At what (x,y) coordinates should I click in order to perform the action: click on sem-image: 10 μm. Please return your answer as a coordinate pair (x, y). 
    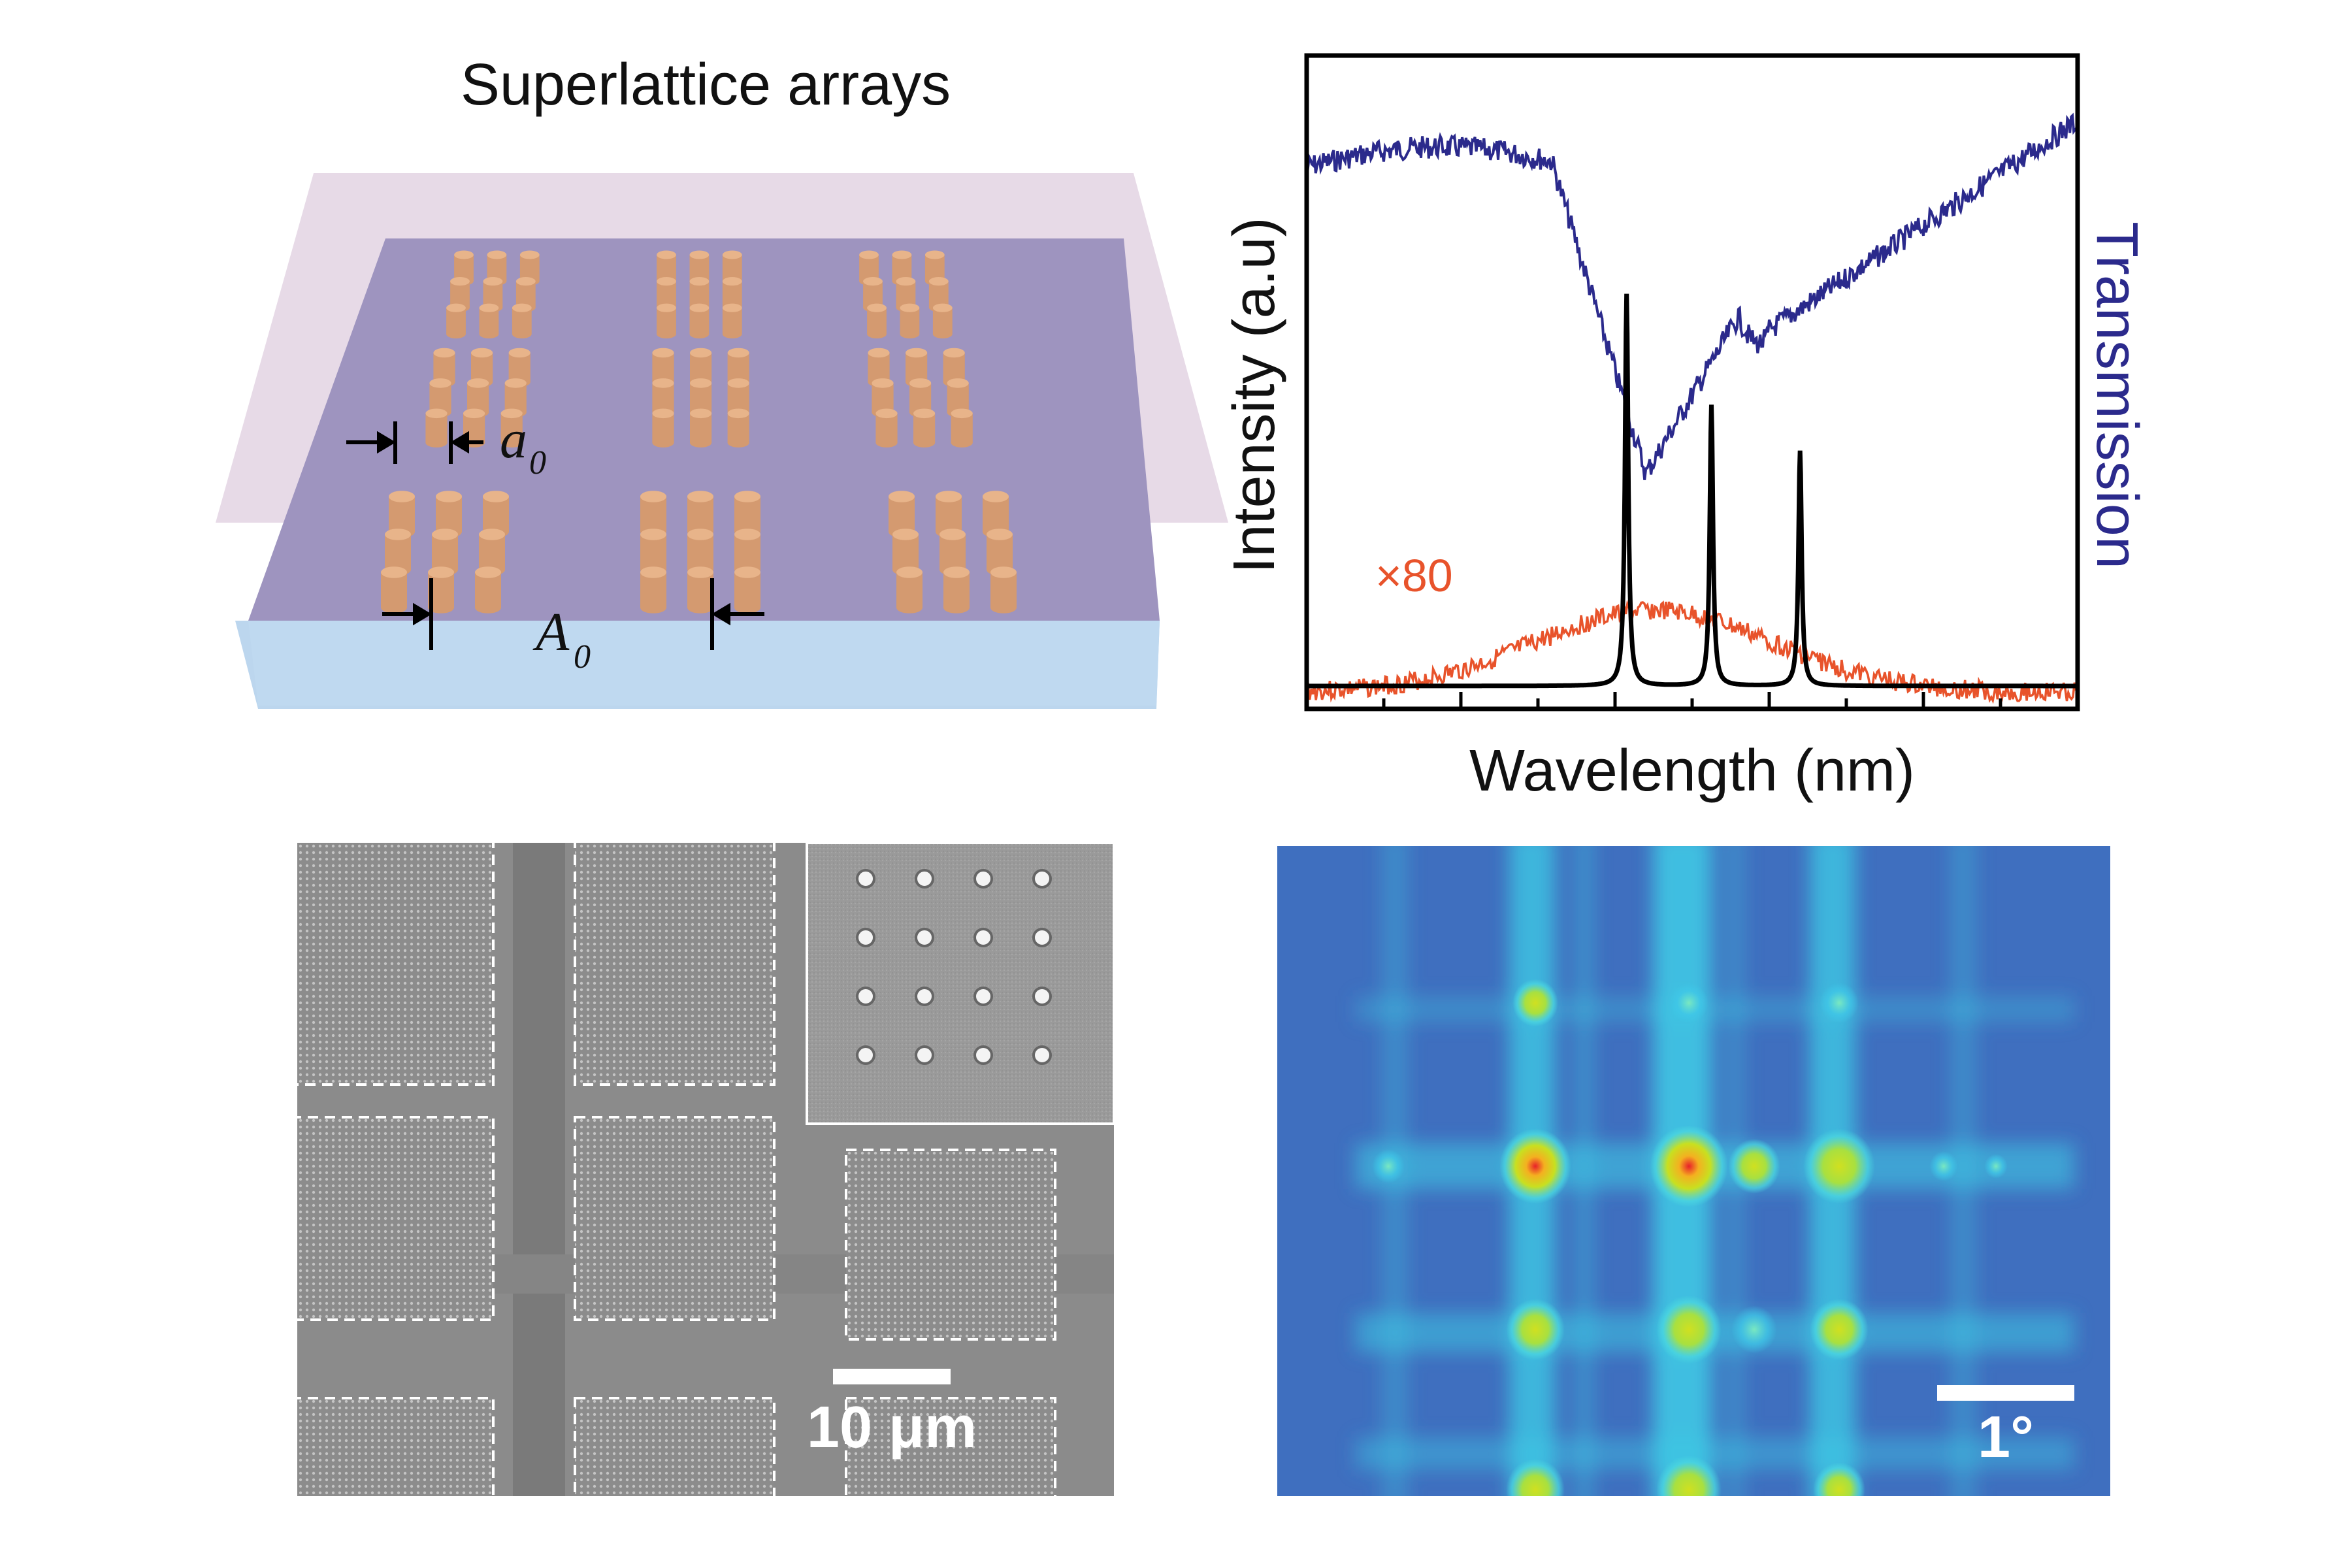
    Looking at the image, I should click on (705, 1169).